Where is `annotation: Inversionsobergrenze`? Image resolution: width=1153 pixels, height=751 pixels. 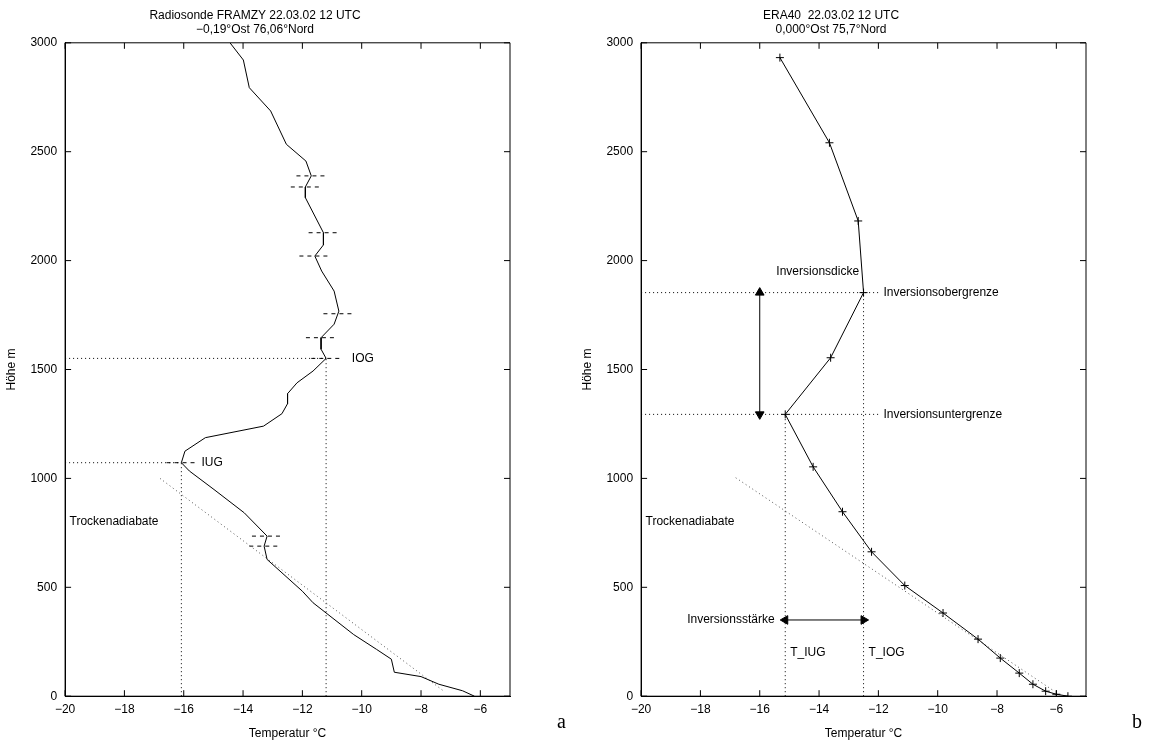
annotation: Inversionsobergrenze is located at coordinates (941, 291).